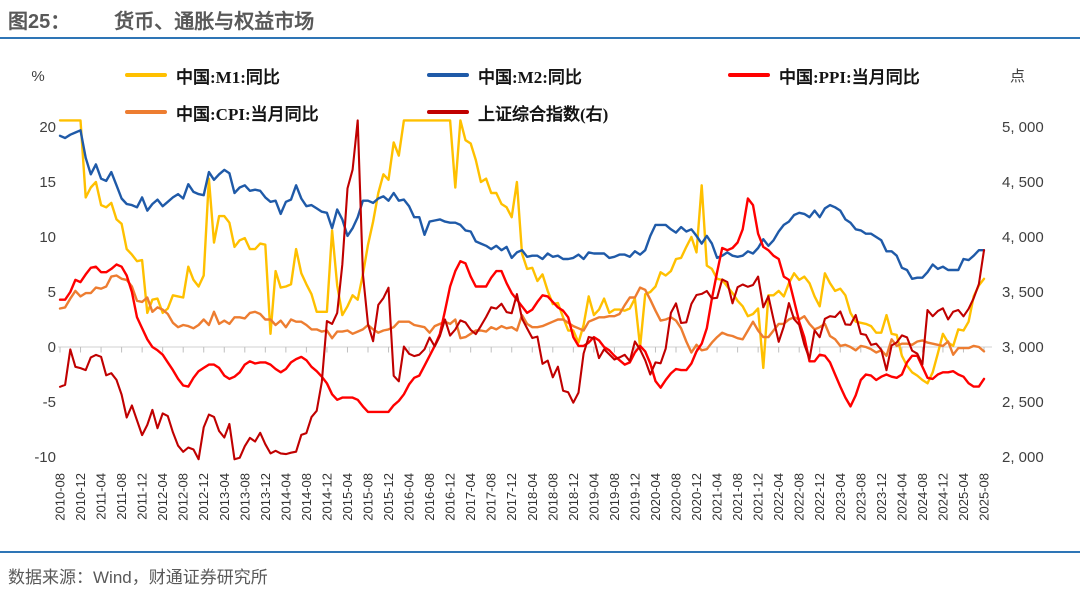 This screenshot has width=1080, height=597. I want to click on legend-swatch-sse-icon, so click(448, 112).